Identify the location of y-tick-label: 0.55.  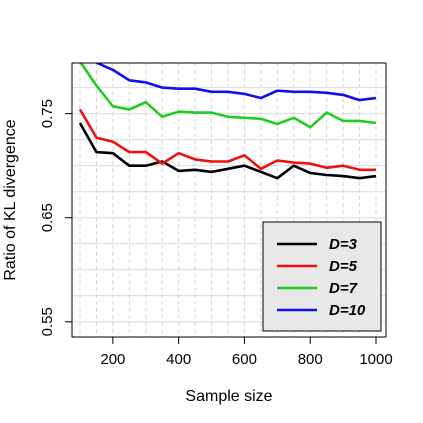
(47, 321).